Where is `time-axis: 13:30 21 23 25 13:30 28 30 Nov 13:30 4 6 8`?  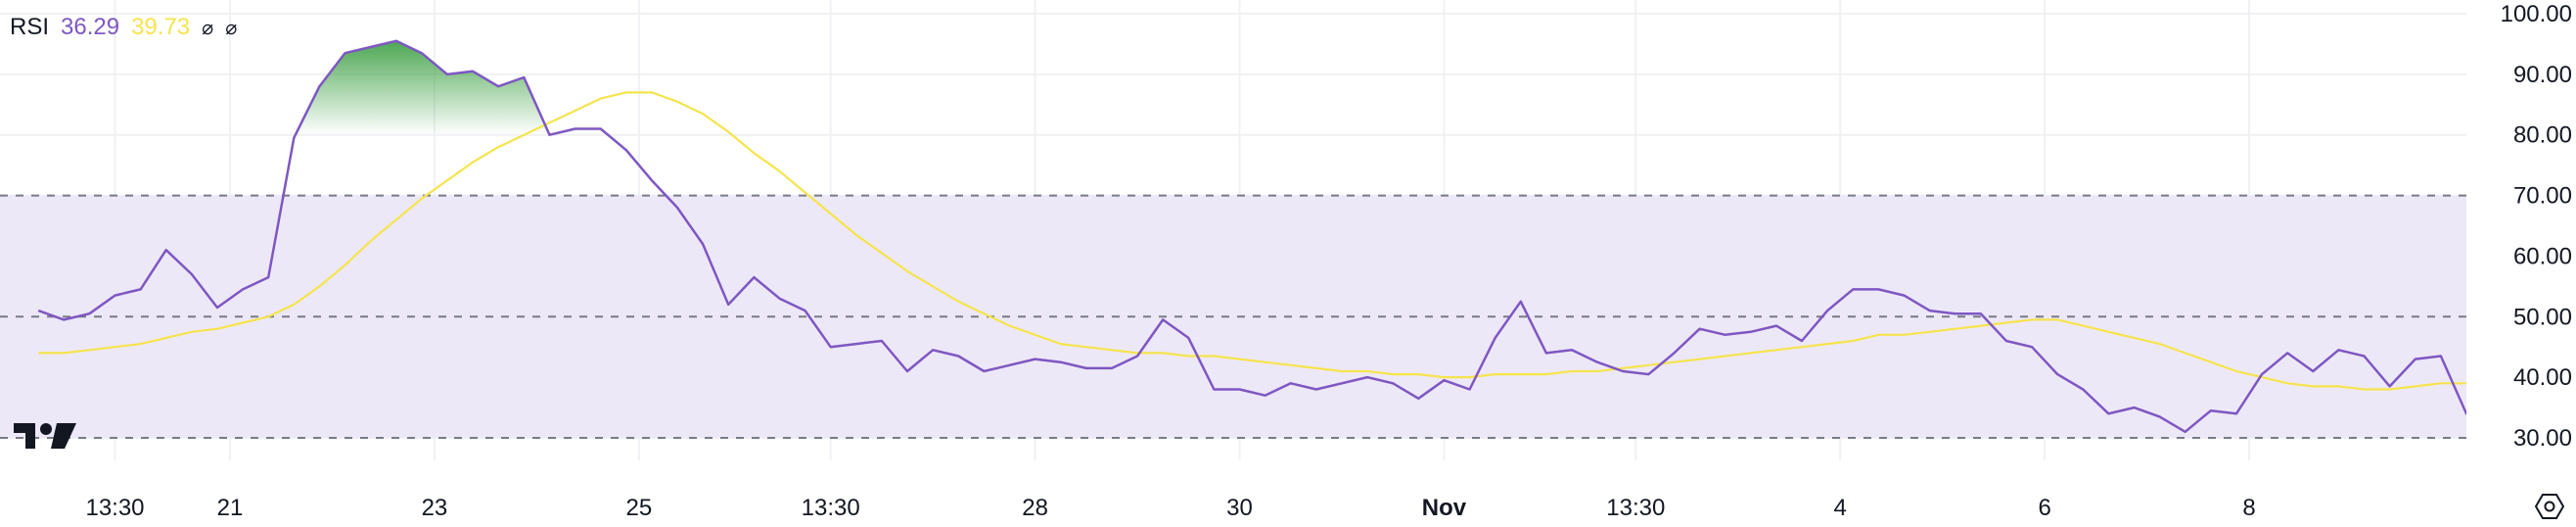 time-axis: 13:30 21 23 25 13:30 28 30 Nov 13:30 4 6 8 is located at coordinates (1170, 508).